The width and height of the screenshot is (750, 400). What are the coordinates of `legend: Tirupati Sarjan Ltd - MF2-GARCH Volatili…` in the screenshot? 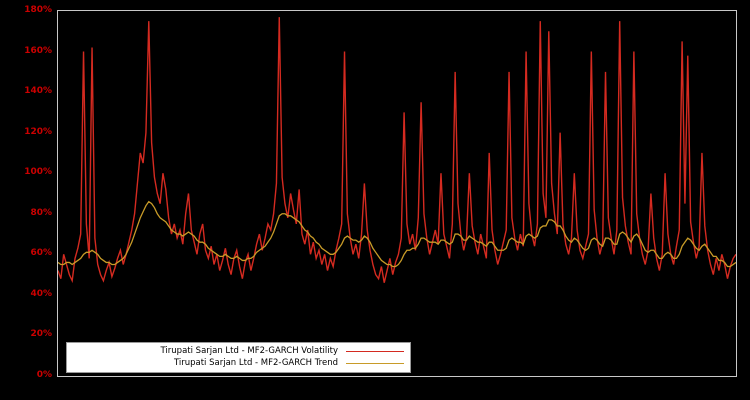 It's located at (238, 357).